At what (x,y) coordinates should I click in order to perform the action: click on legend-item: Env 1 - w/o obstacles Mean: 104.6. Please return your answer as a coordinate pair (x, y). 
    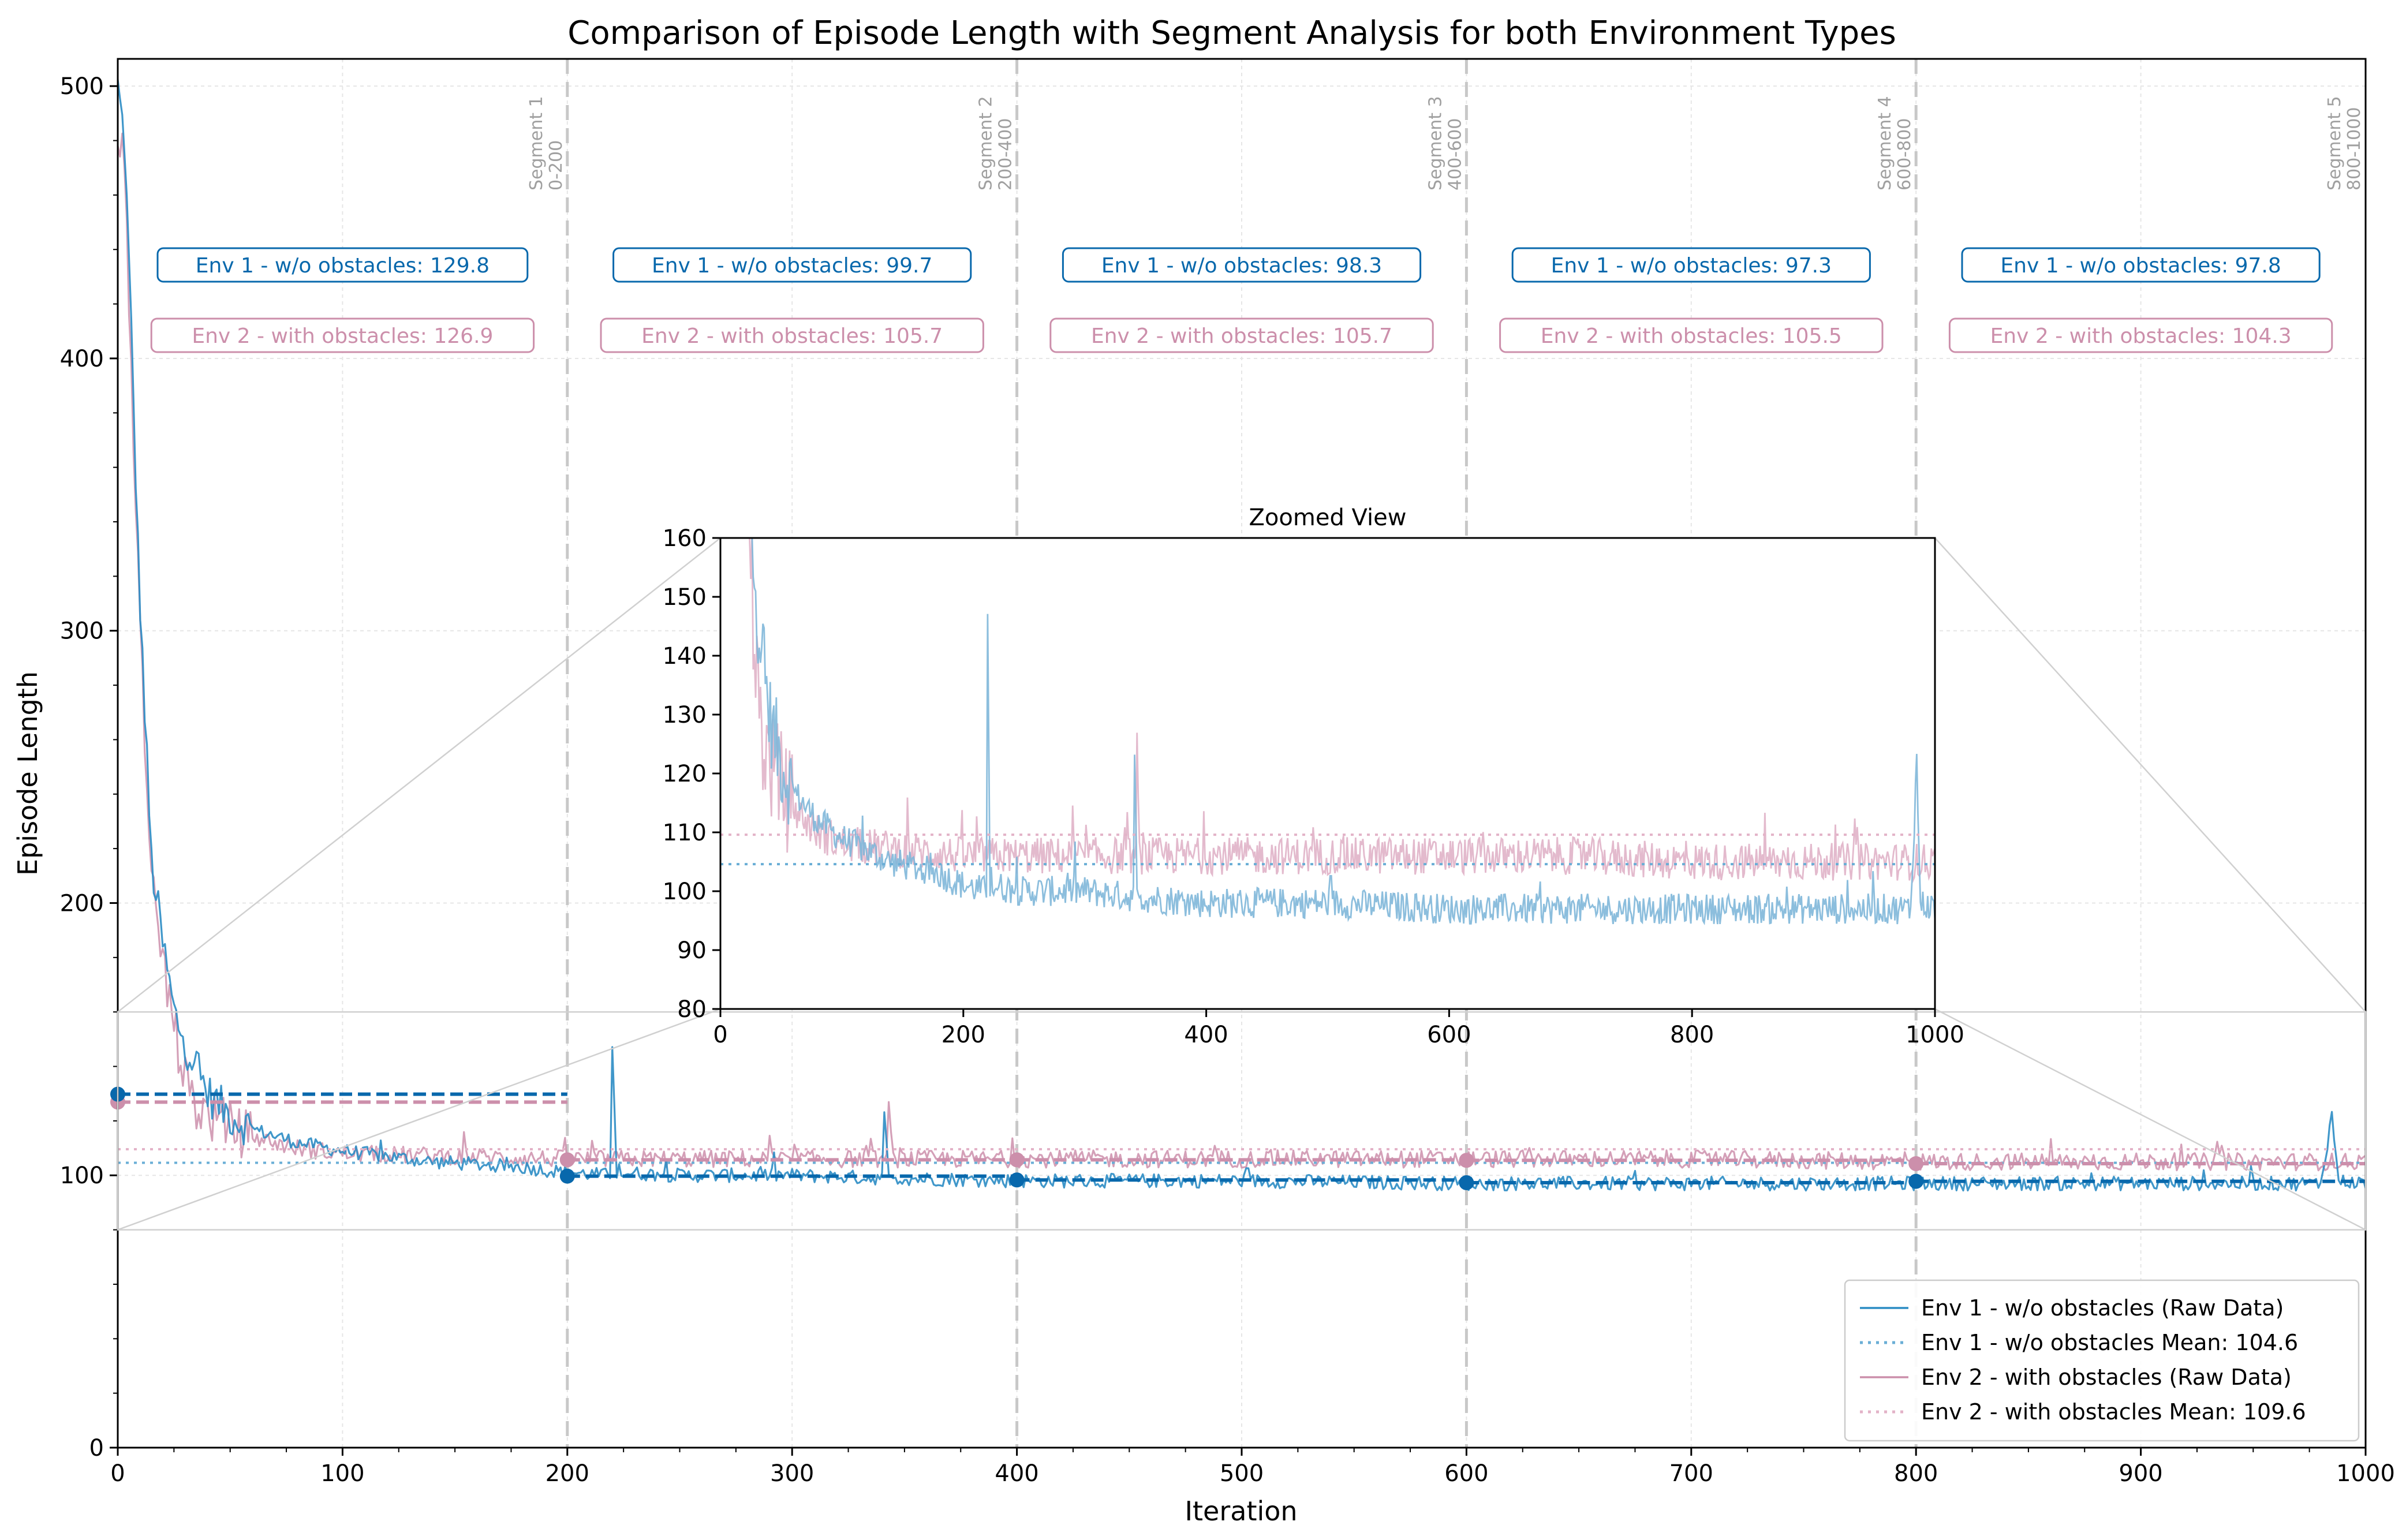
    Looking at the image, I should click on (2079, 1343).